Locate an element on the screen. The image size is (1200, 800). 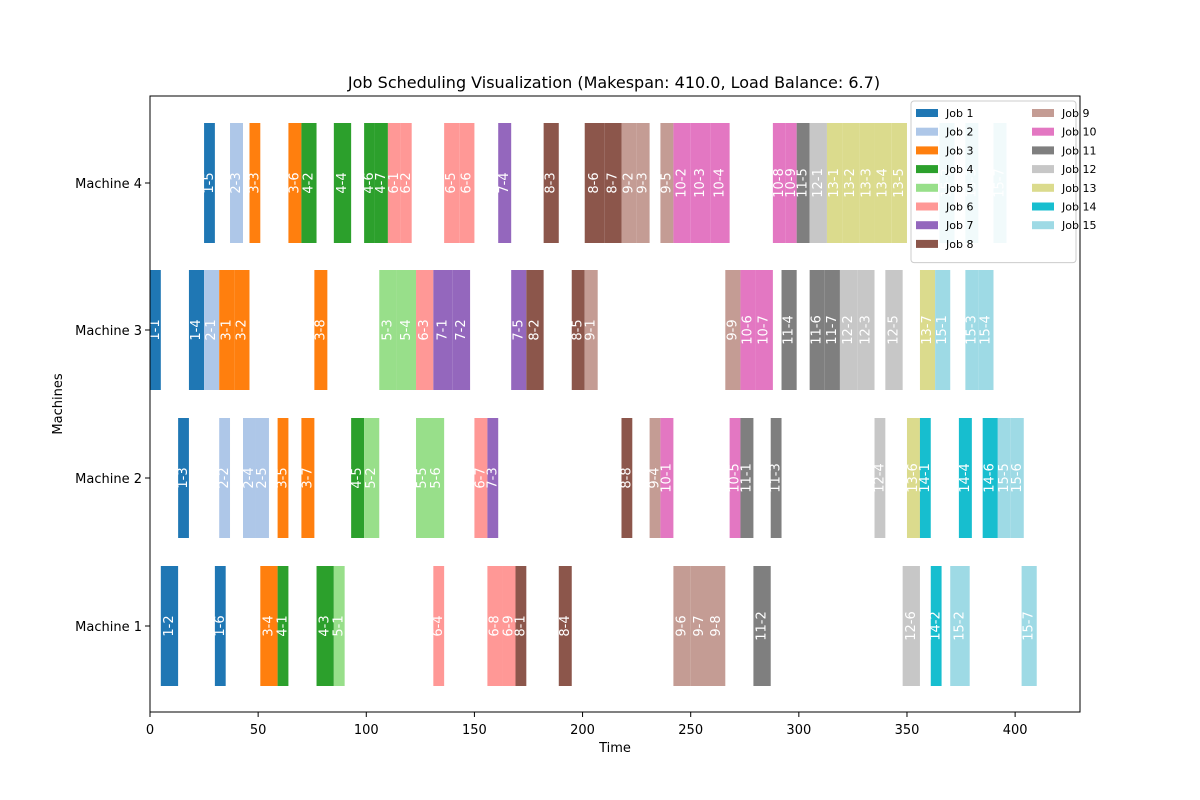
task-label-4-3: 4-3 is located at coordinates (325, 625).